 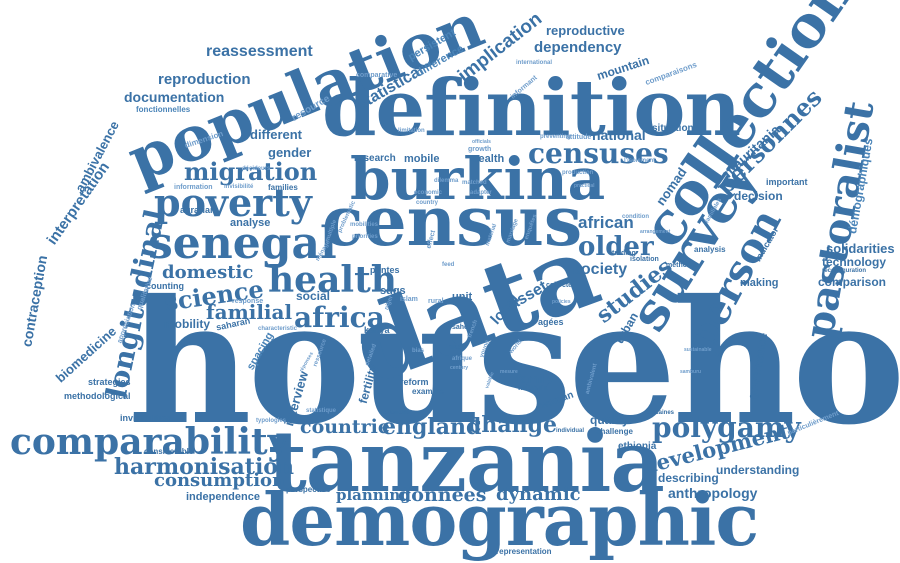 What do you see at coordinates (442, 495) in the screenshot?
I see `word-donnees: données` at bounding box center [442, 495].